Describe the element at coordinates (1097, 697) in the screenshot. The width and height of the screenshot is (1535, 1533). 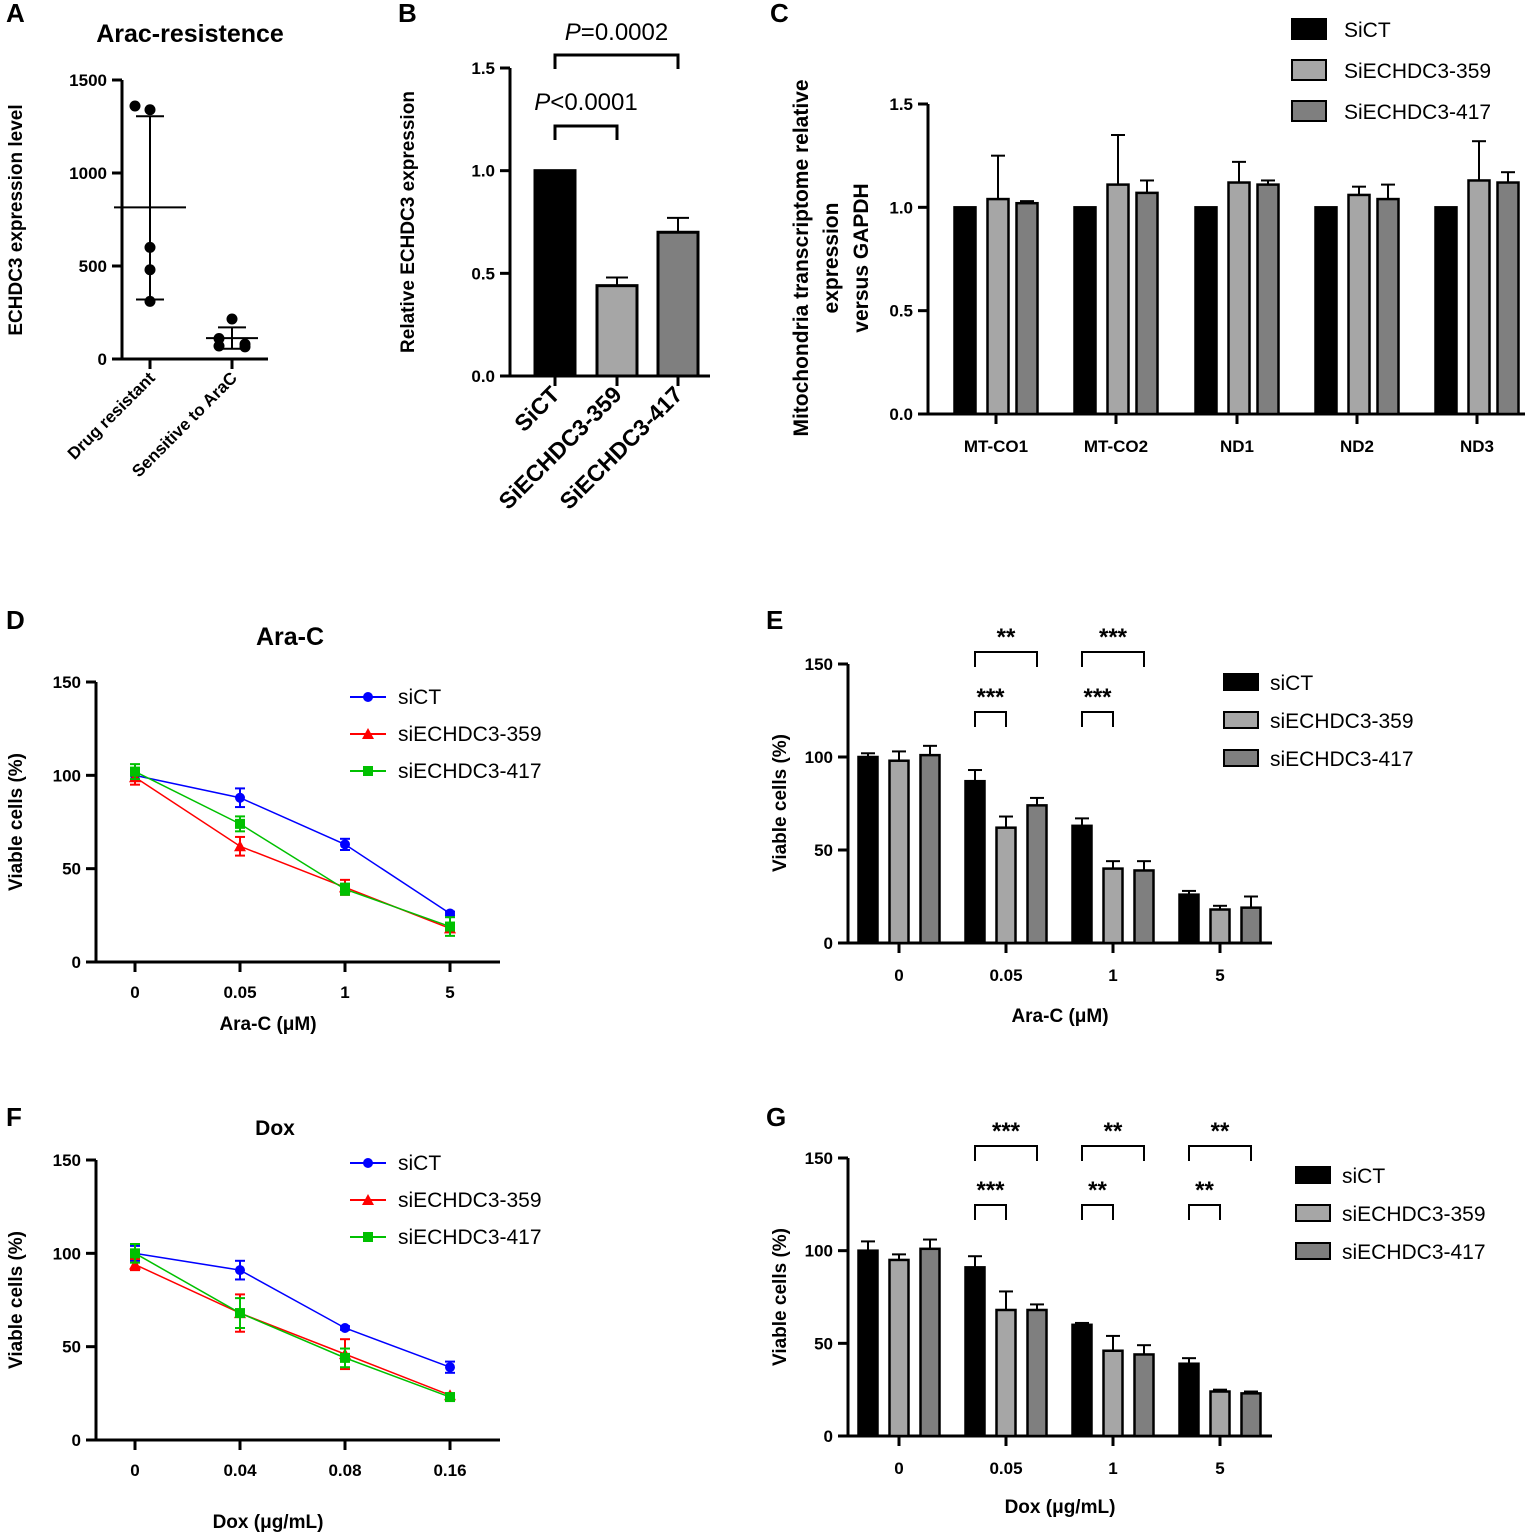
I see `significance-stars: ***` at that location.